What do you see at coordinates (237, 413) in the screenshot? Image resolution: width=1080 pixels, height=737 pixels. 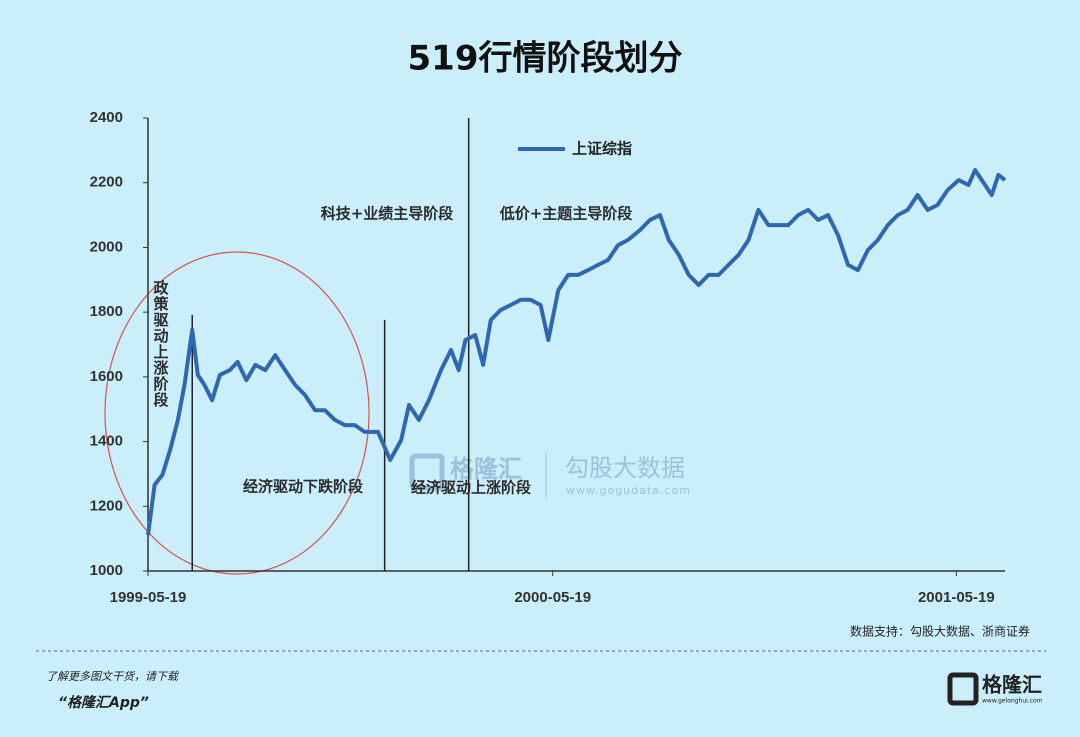 I see `highlight-circle` at bounding box center [237, 413].